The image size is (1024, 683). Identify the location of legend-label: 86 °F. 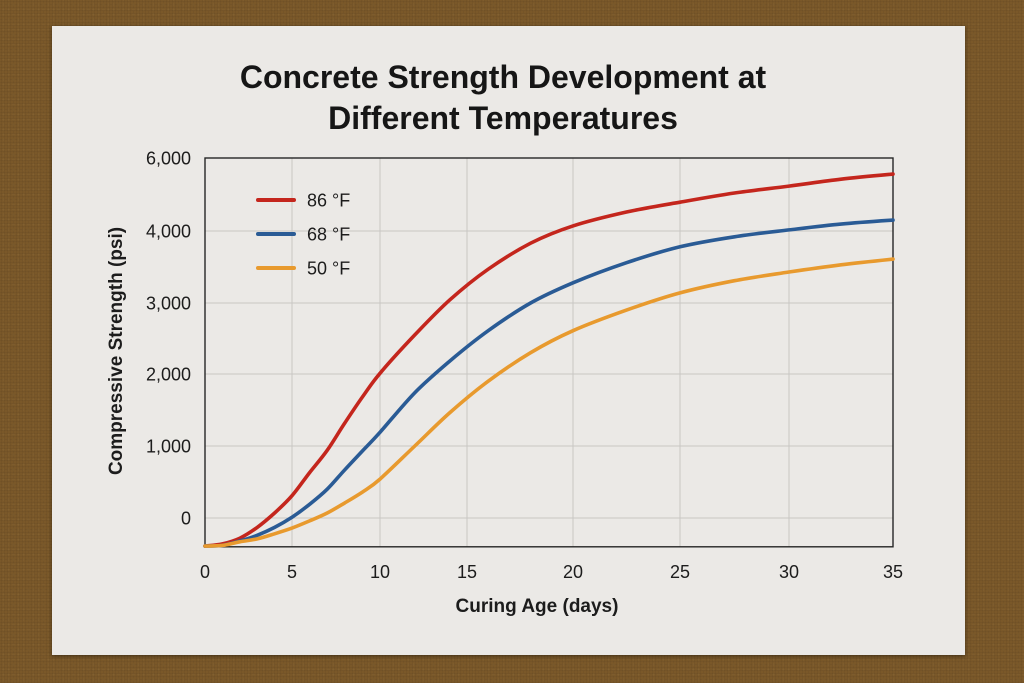
(328, 201).